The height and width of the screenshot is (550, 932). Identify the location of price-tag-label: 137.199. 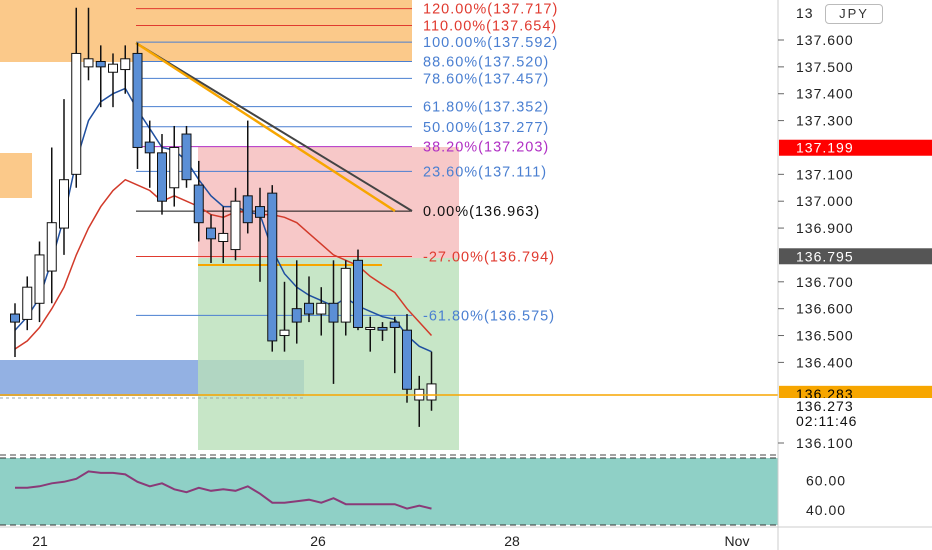
(825, 148).